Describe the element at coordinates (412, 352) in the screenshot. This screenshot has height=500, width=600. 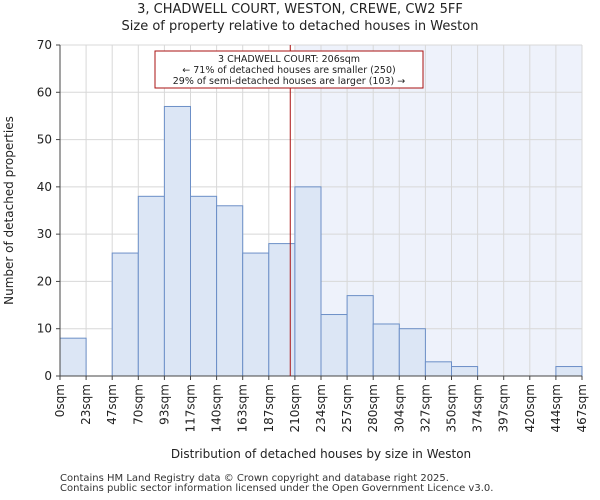
I see `bar-304sqm` at that location.